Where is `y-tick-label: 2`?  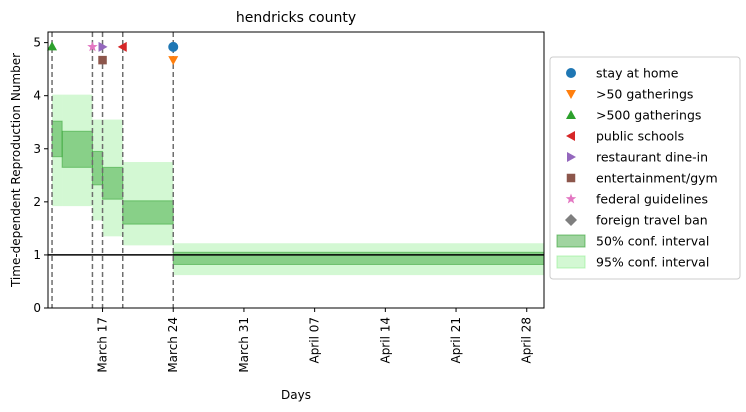 y-tick-label: 2 is located at coordinates (37, 202).